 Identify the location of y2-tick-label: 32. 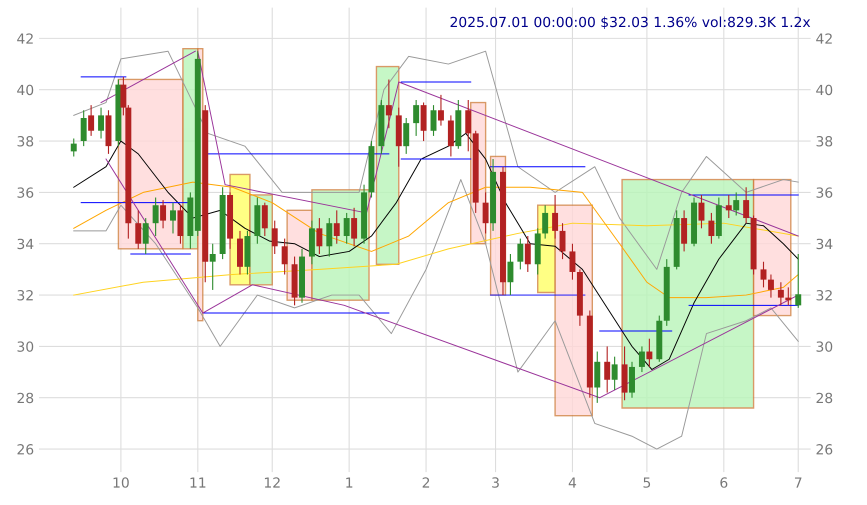
(824, 295).